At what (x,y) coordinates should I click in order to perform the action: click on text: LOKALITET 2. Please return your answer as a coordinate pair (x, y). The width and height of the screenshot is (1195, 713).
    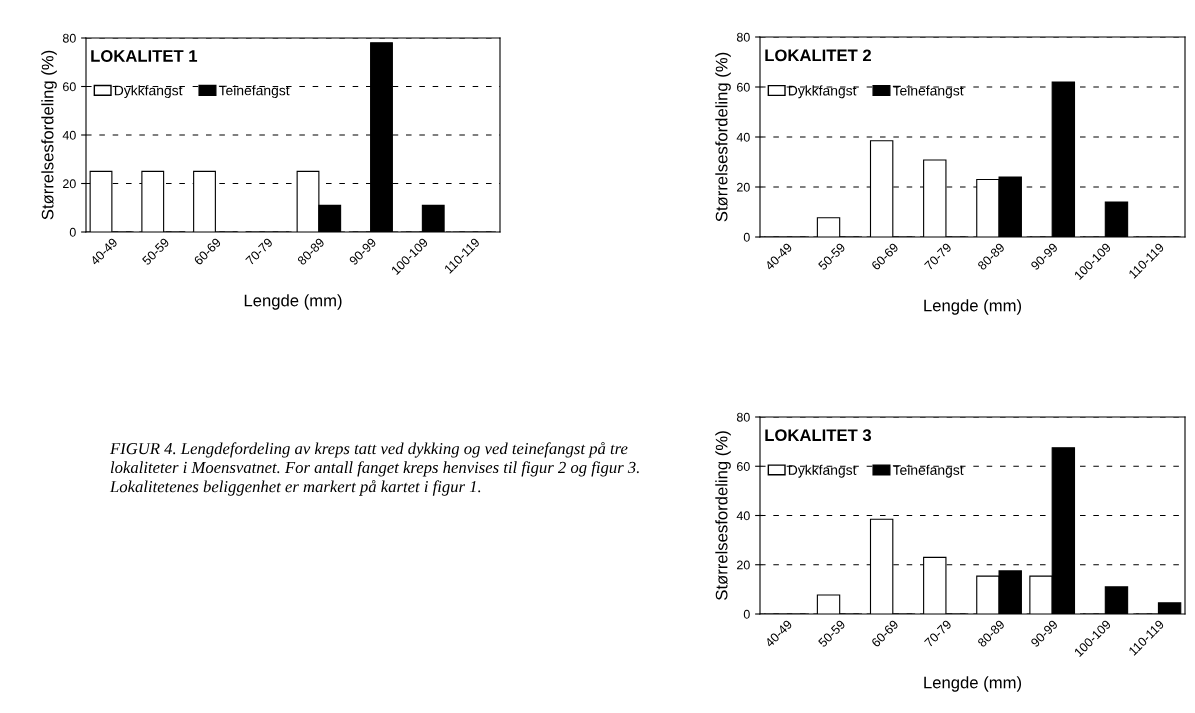
    Looking at the image, I should click on (818, 55).